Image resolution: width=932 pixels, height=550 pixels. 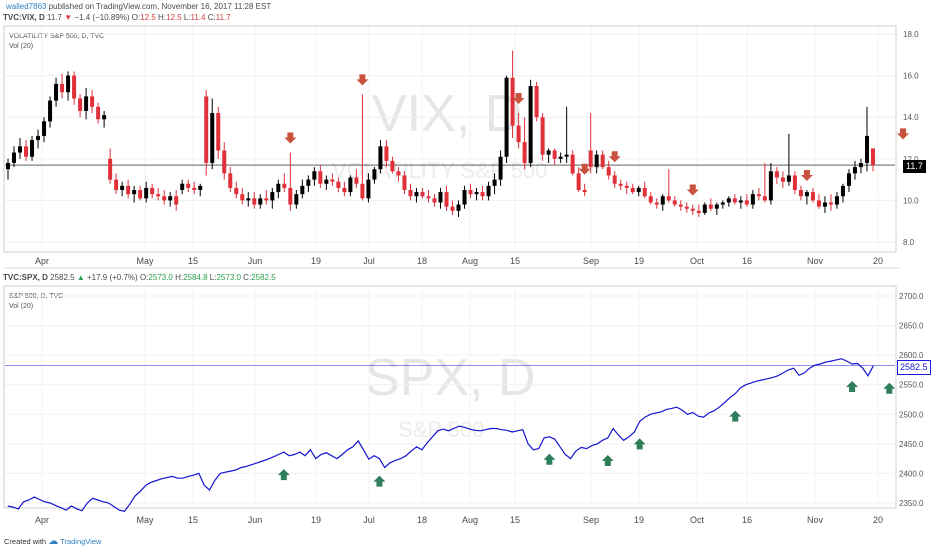 What do you see at coordinates (911, 159) in the screenshot?
I see `vix-y-tick-label: 12.0` at bounding box center [911, 159].